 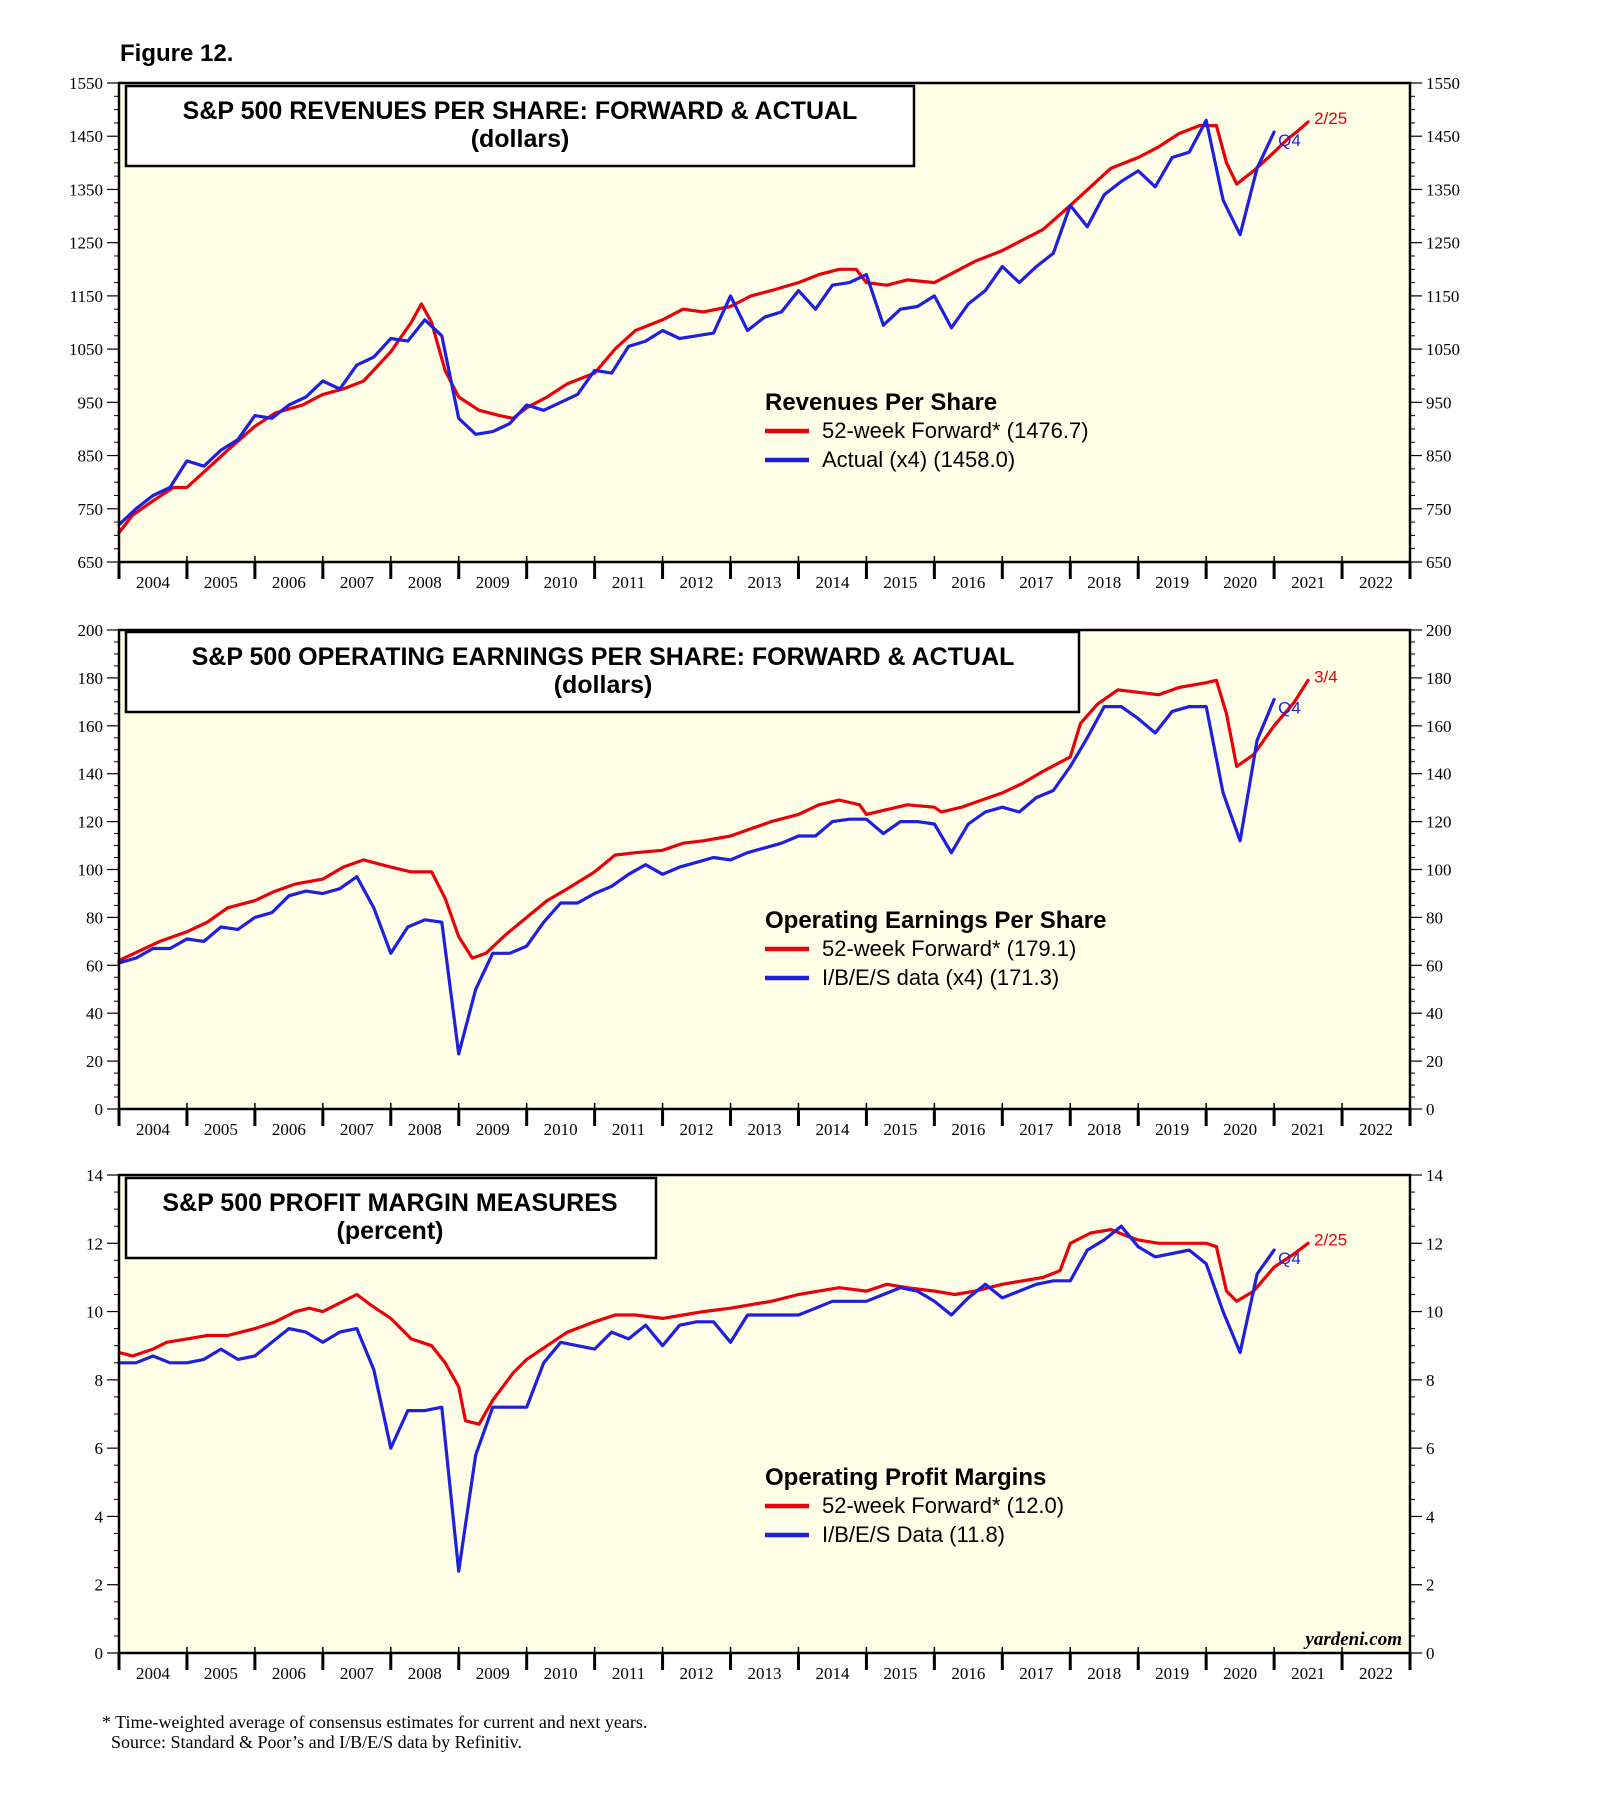 I want to click on actual-series-line, so click(x=696, y=1398).